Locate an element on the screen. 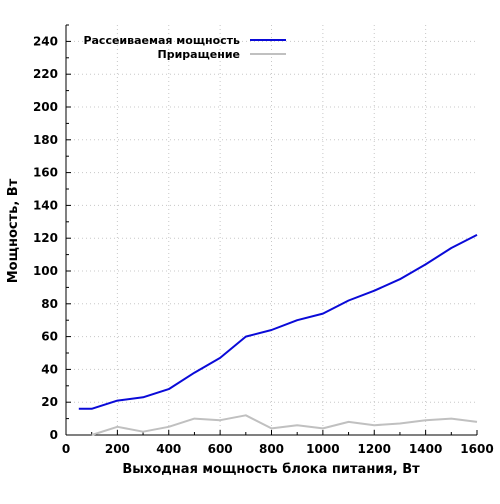  y-tick-label: 220 is located at coordinates (45, 74).